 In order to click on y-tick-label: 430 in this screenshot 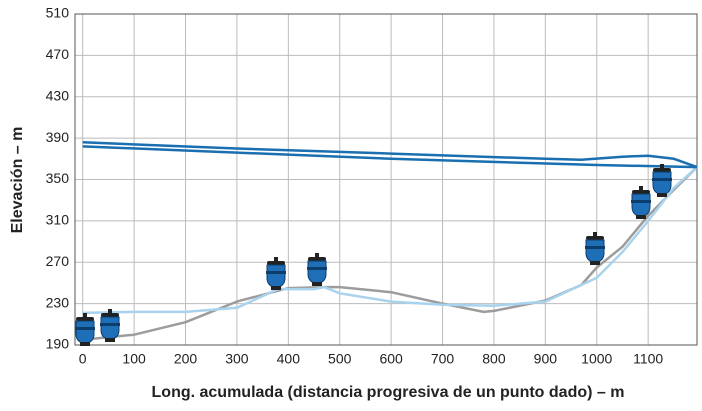, I will do `click(58, 95)`.